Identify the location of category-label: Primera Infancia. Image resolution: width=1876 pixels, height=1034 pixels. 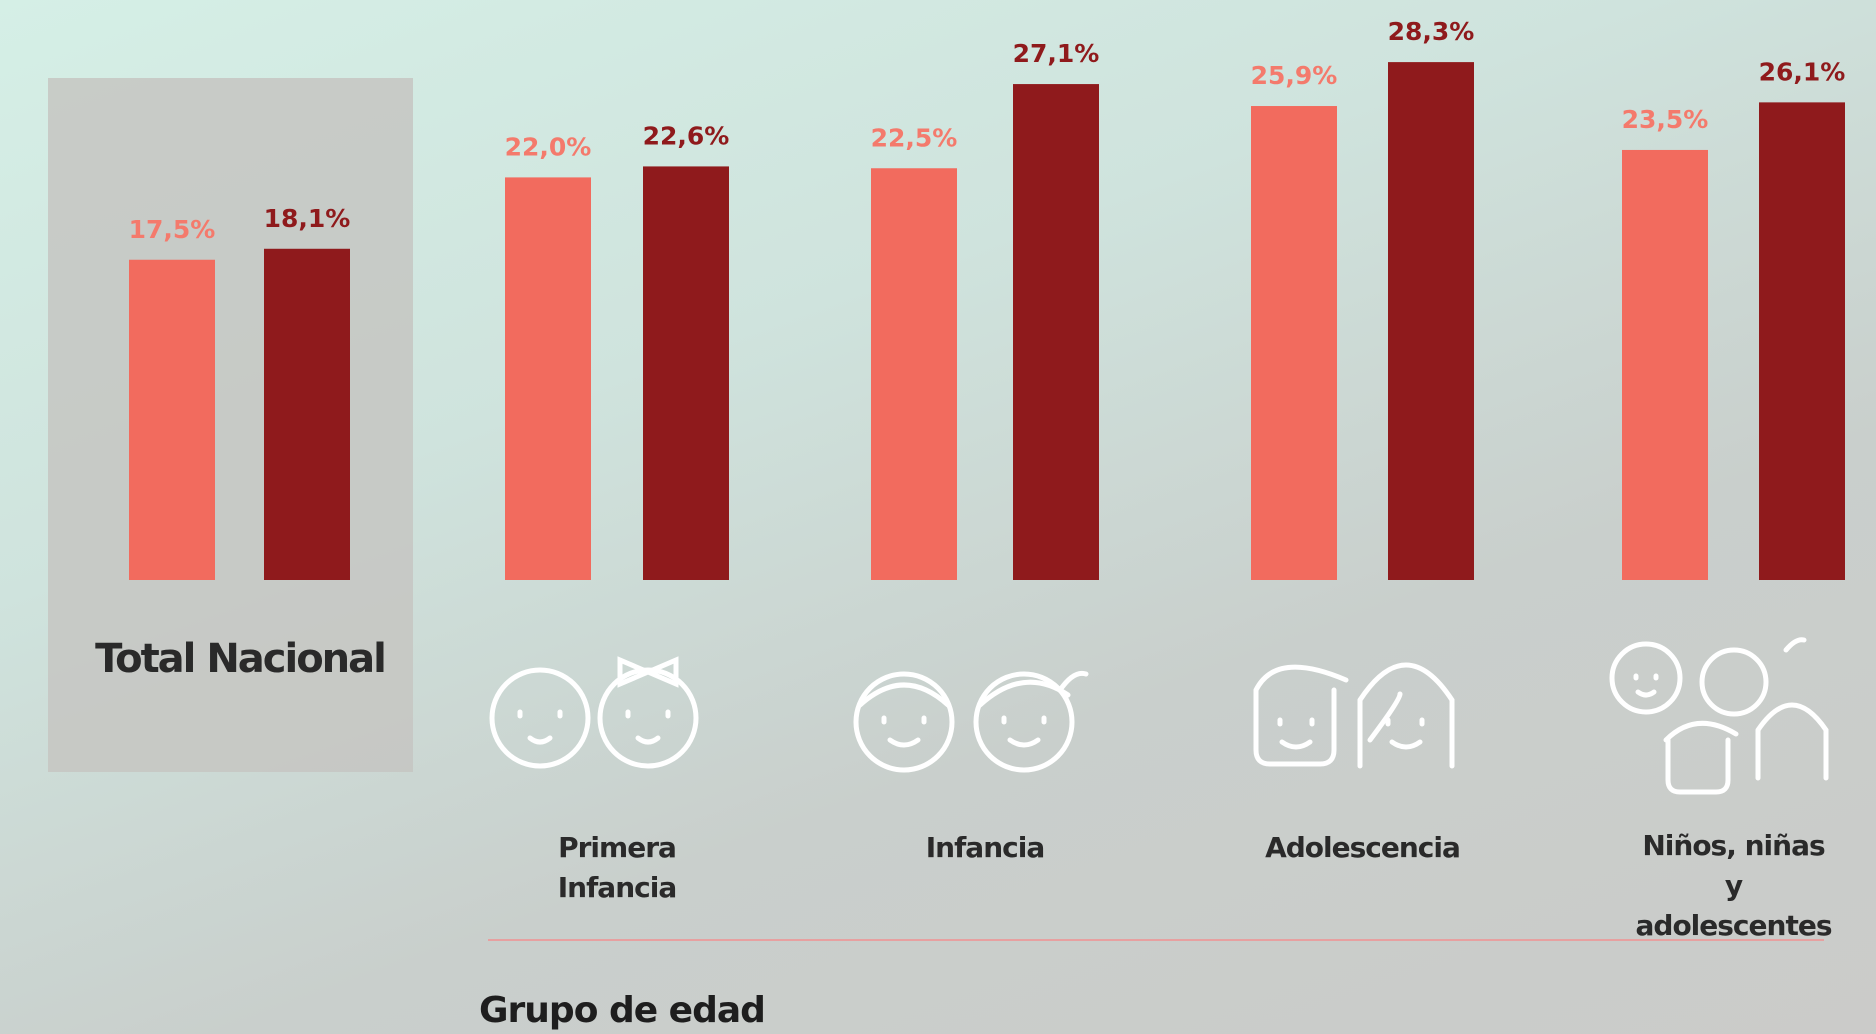
(617, 867).